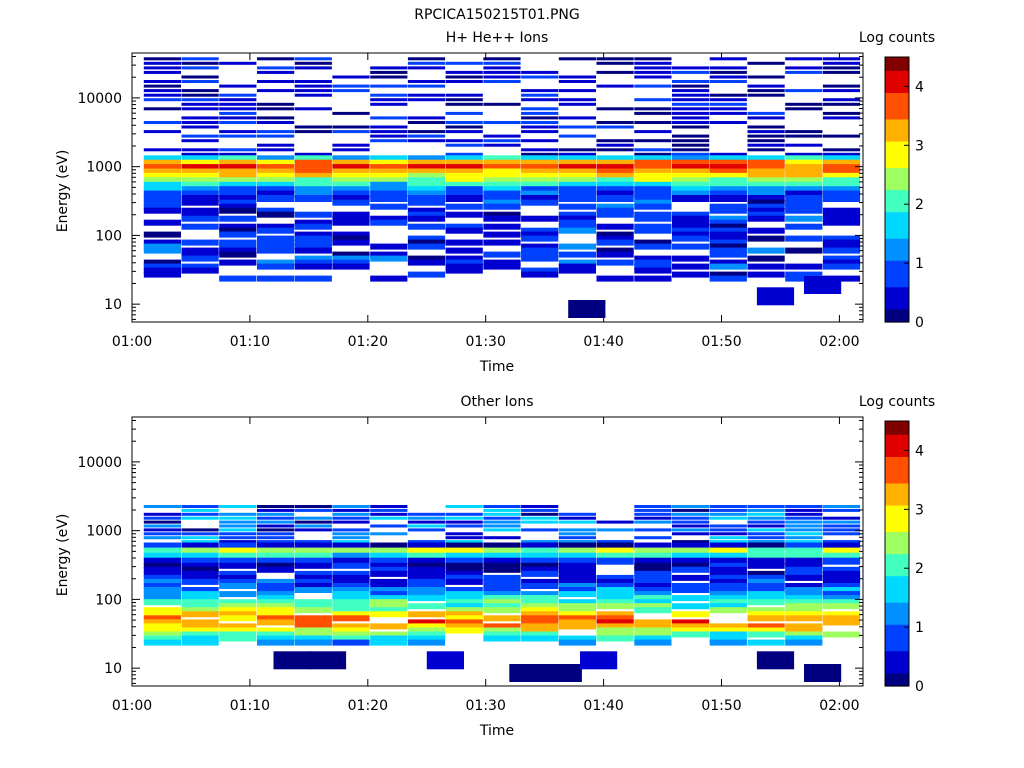 The image size is (1024, 768). I want to click on panel-top-colorbar-frame, so click(897, 189).